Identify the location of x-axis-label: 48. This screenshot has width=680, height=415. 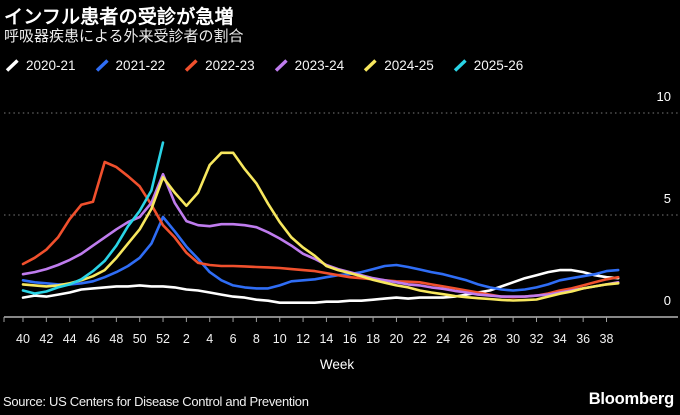
(116, 339).